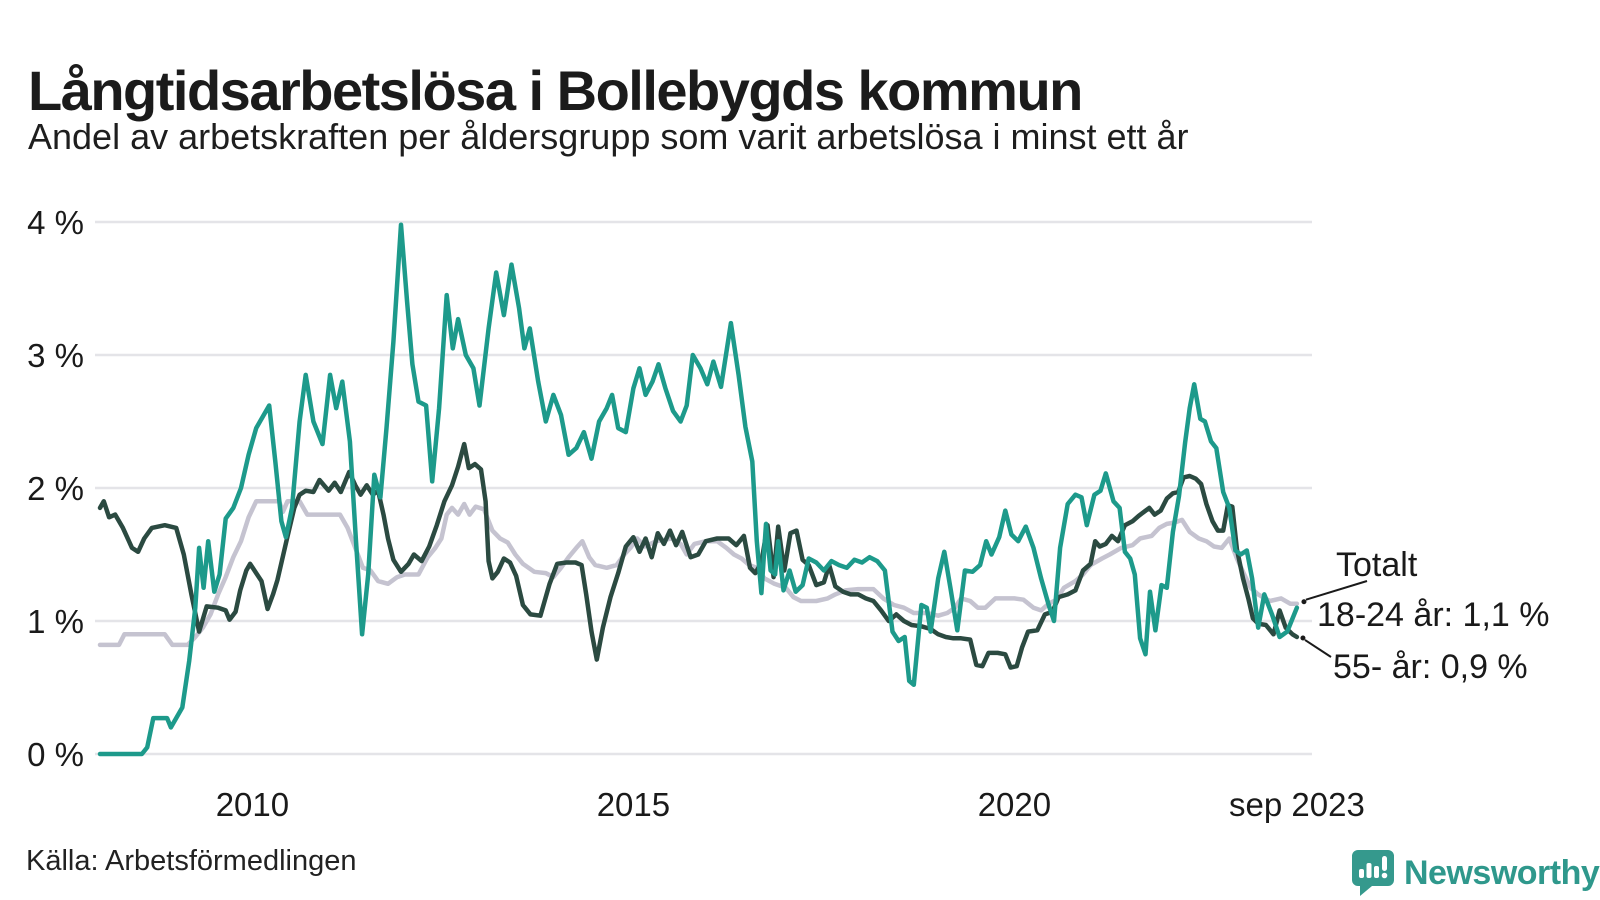  Describe the element at coordinates (698, 573) in the screenshot. I see `series-line-totalt` at that location.